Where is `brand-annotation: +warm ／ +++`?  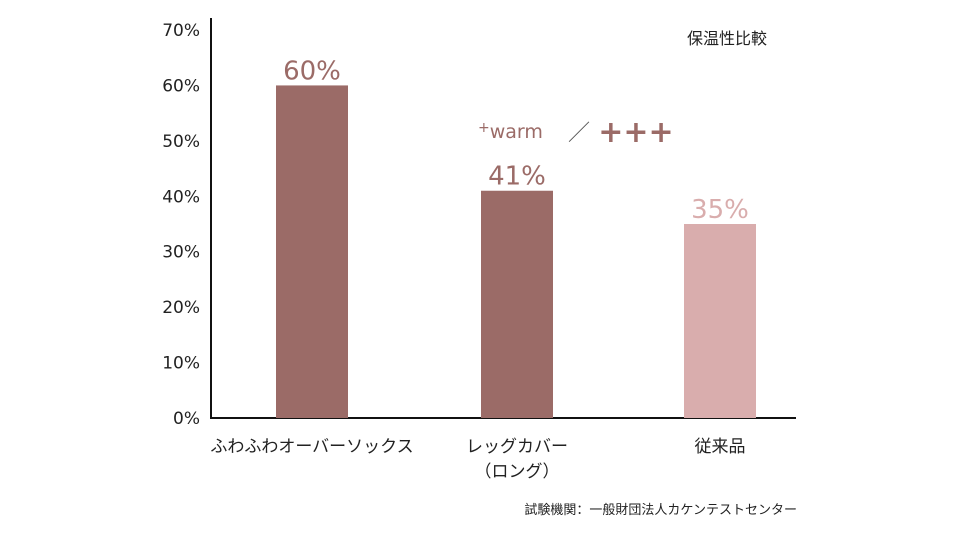 brand-annotation: +warm ／ +++ is located at coordinates (576, 132).